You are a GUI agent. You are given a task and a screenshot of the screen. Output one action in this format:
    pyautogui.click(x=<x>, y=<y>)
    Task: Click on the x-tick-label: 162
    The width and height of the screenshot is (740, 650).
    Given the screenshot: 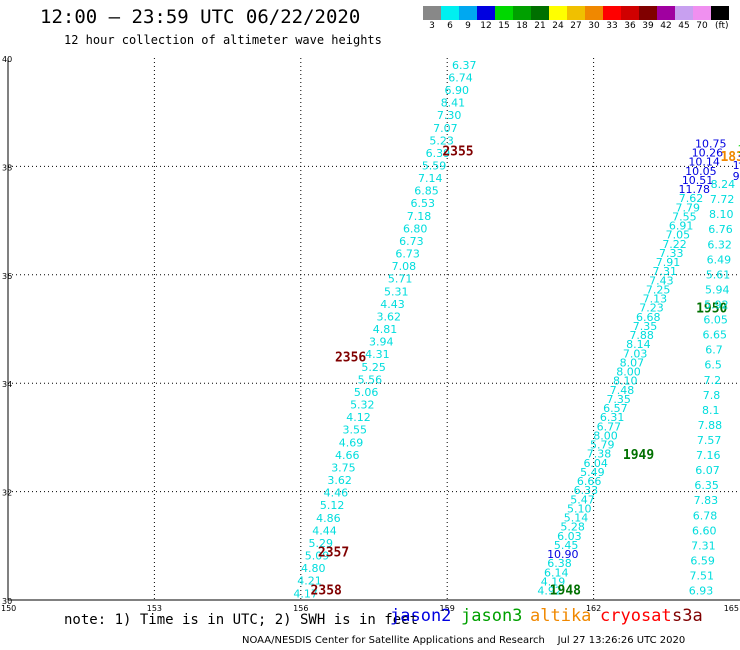 What is the action you would take?
    pyautogui.click(x=593, y=608)
    